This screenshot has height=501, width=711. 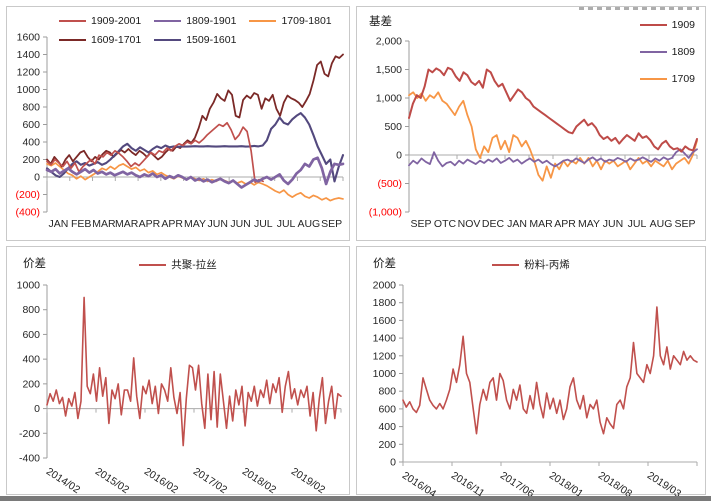 What do you see at coordinates (385, 213) in the screenshot?
I see `y-tick-label: (1,000)` at bounding box center [385, 213].